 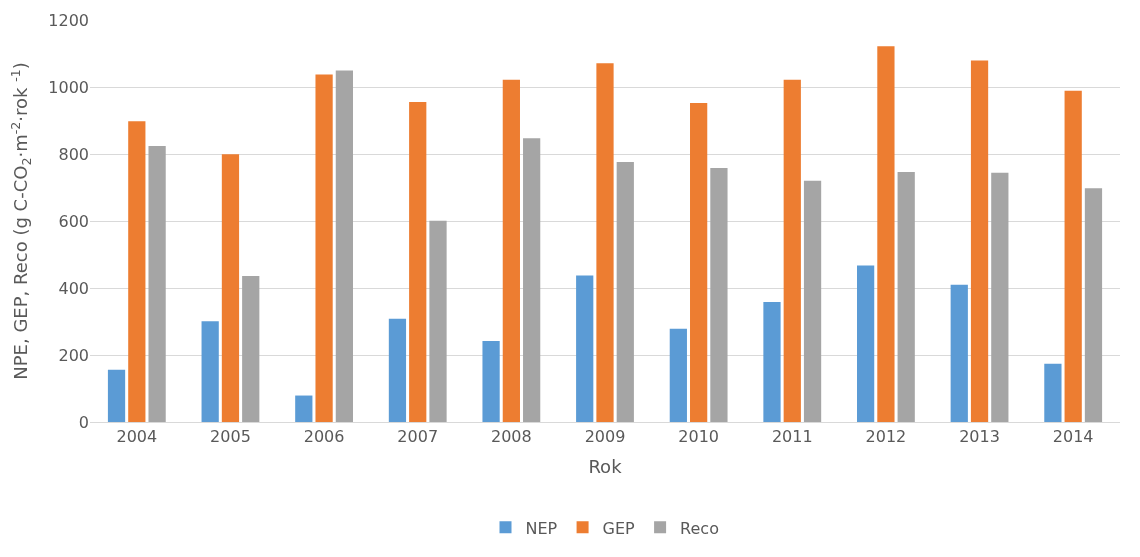 I want to click on y-tick-label: 200, so click(x=73, y=355).